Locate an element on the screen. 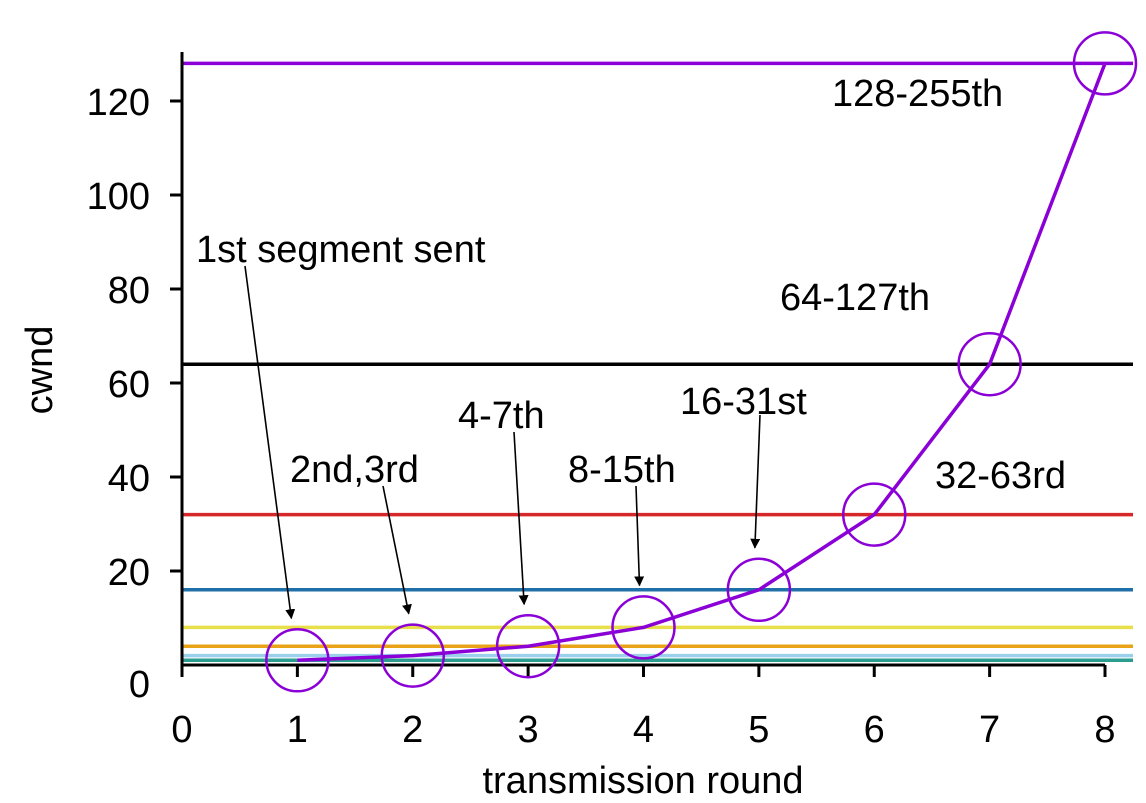  annotation-label: 128-255th is located at coordinates (917, 94).